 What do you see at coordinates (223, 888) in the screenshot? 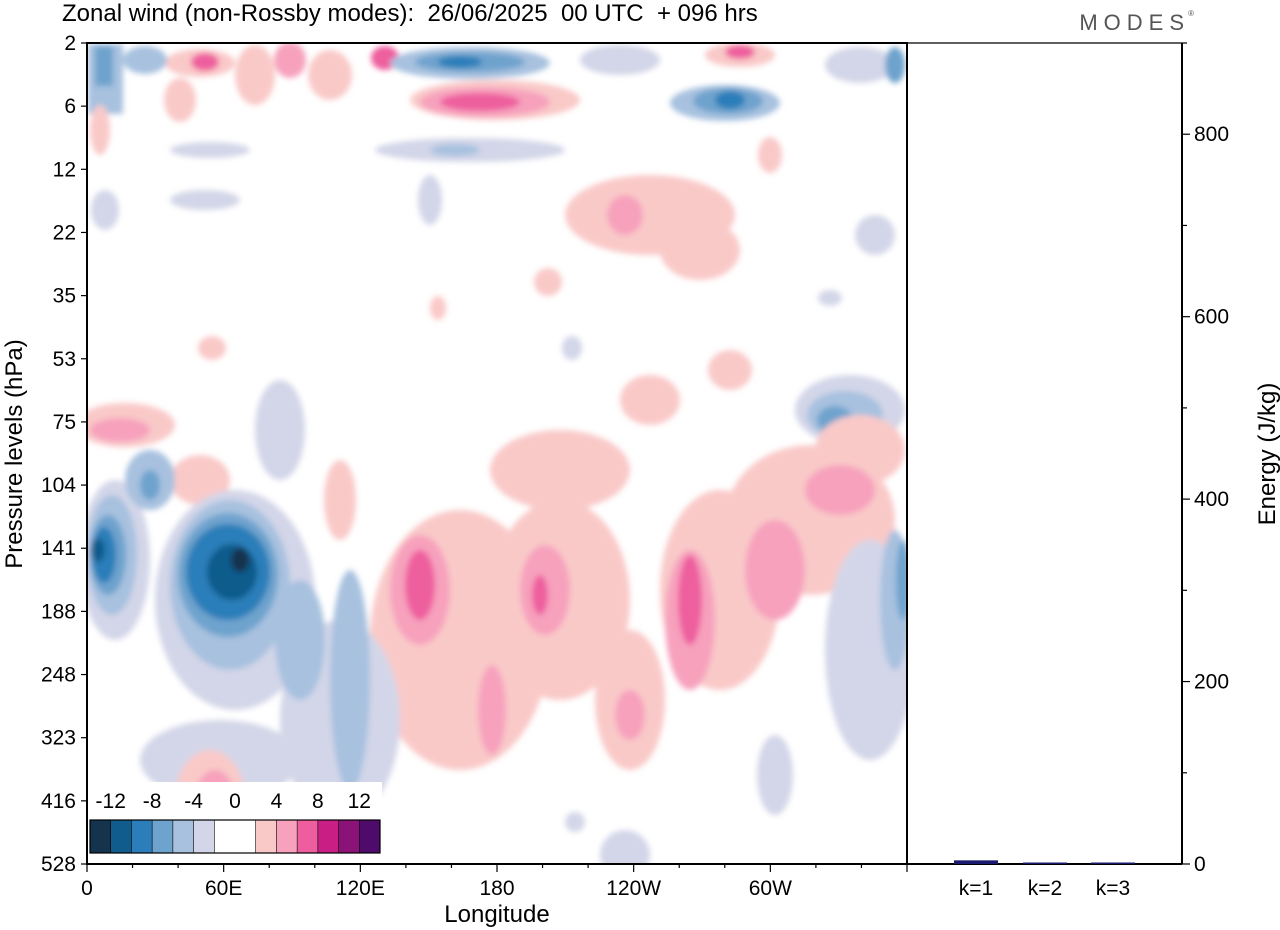
I see `x-tick-label: 60E` at bounding box center [223, 888].